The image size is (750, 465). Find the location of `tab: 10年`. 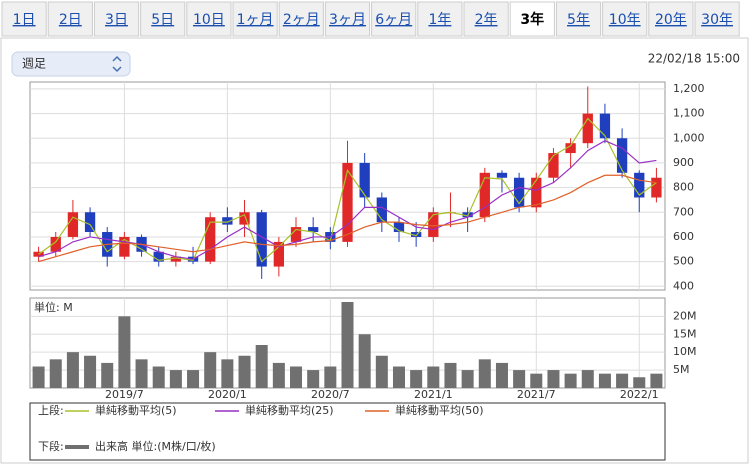

tab: 10年 is located at coordinates (625, 20).